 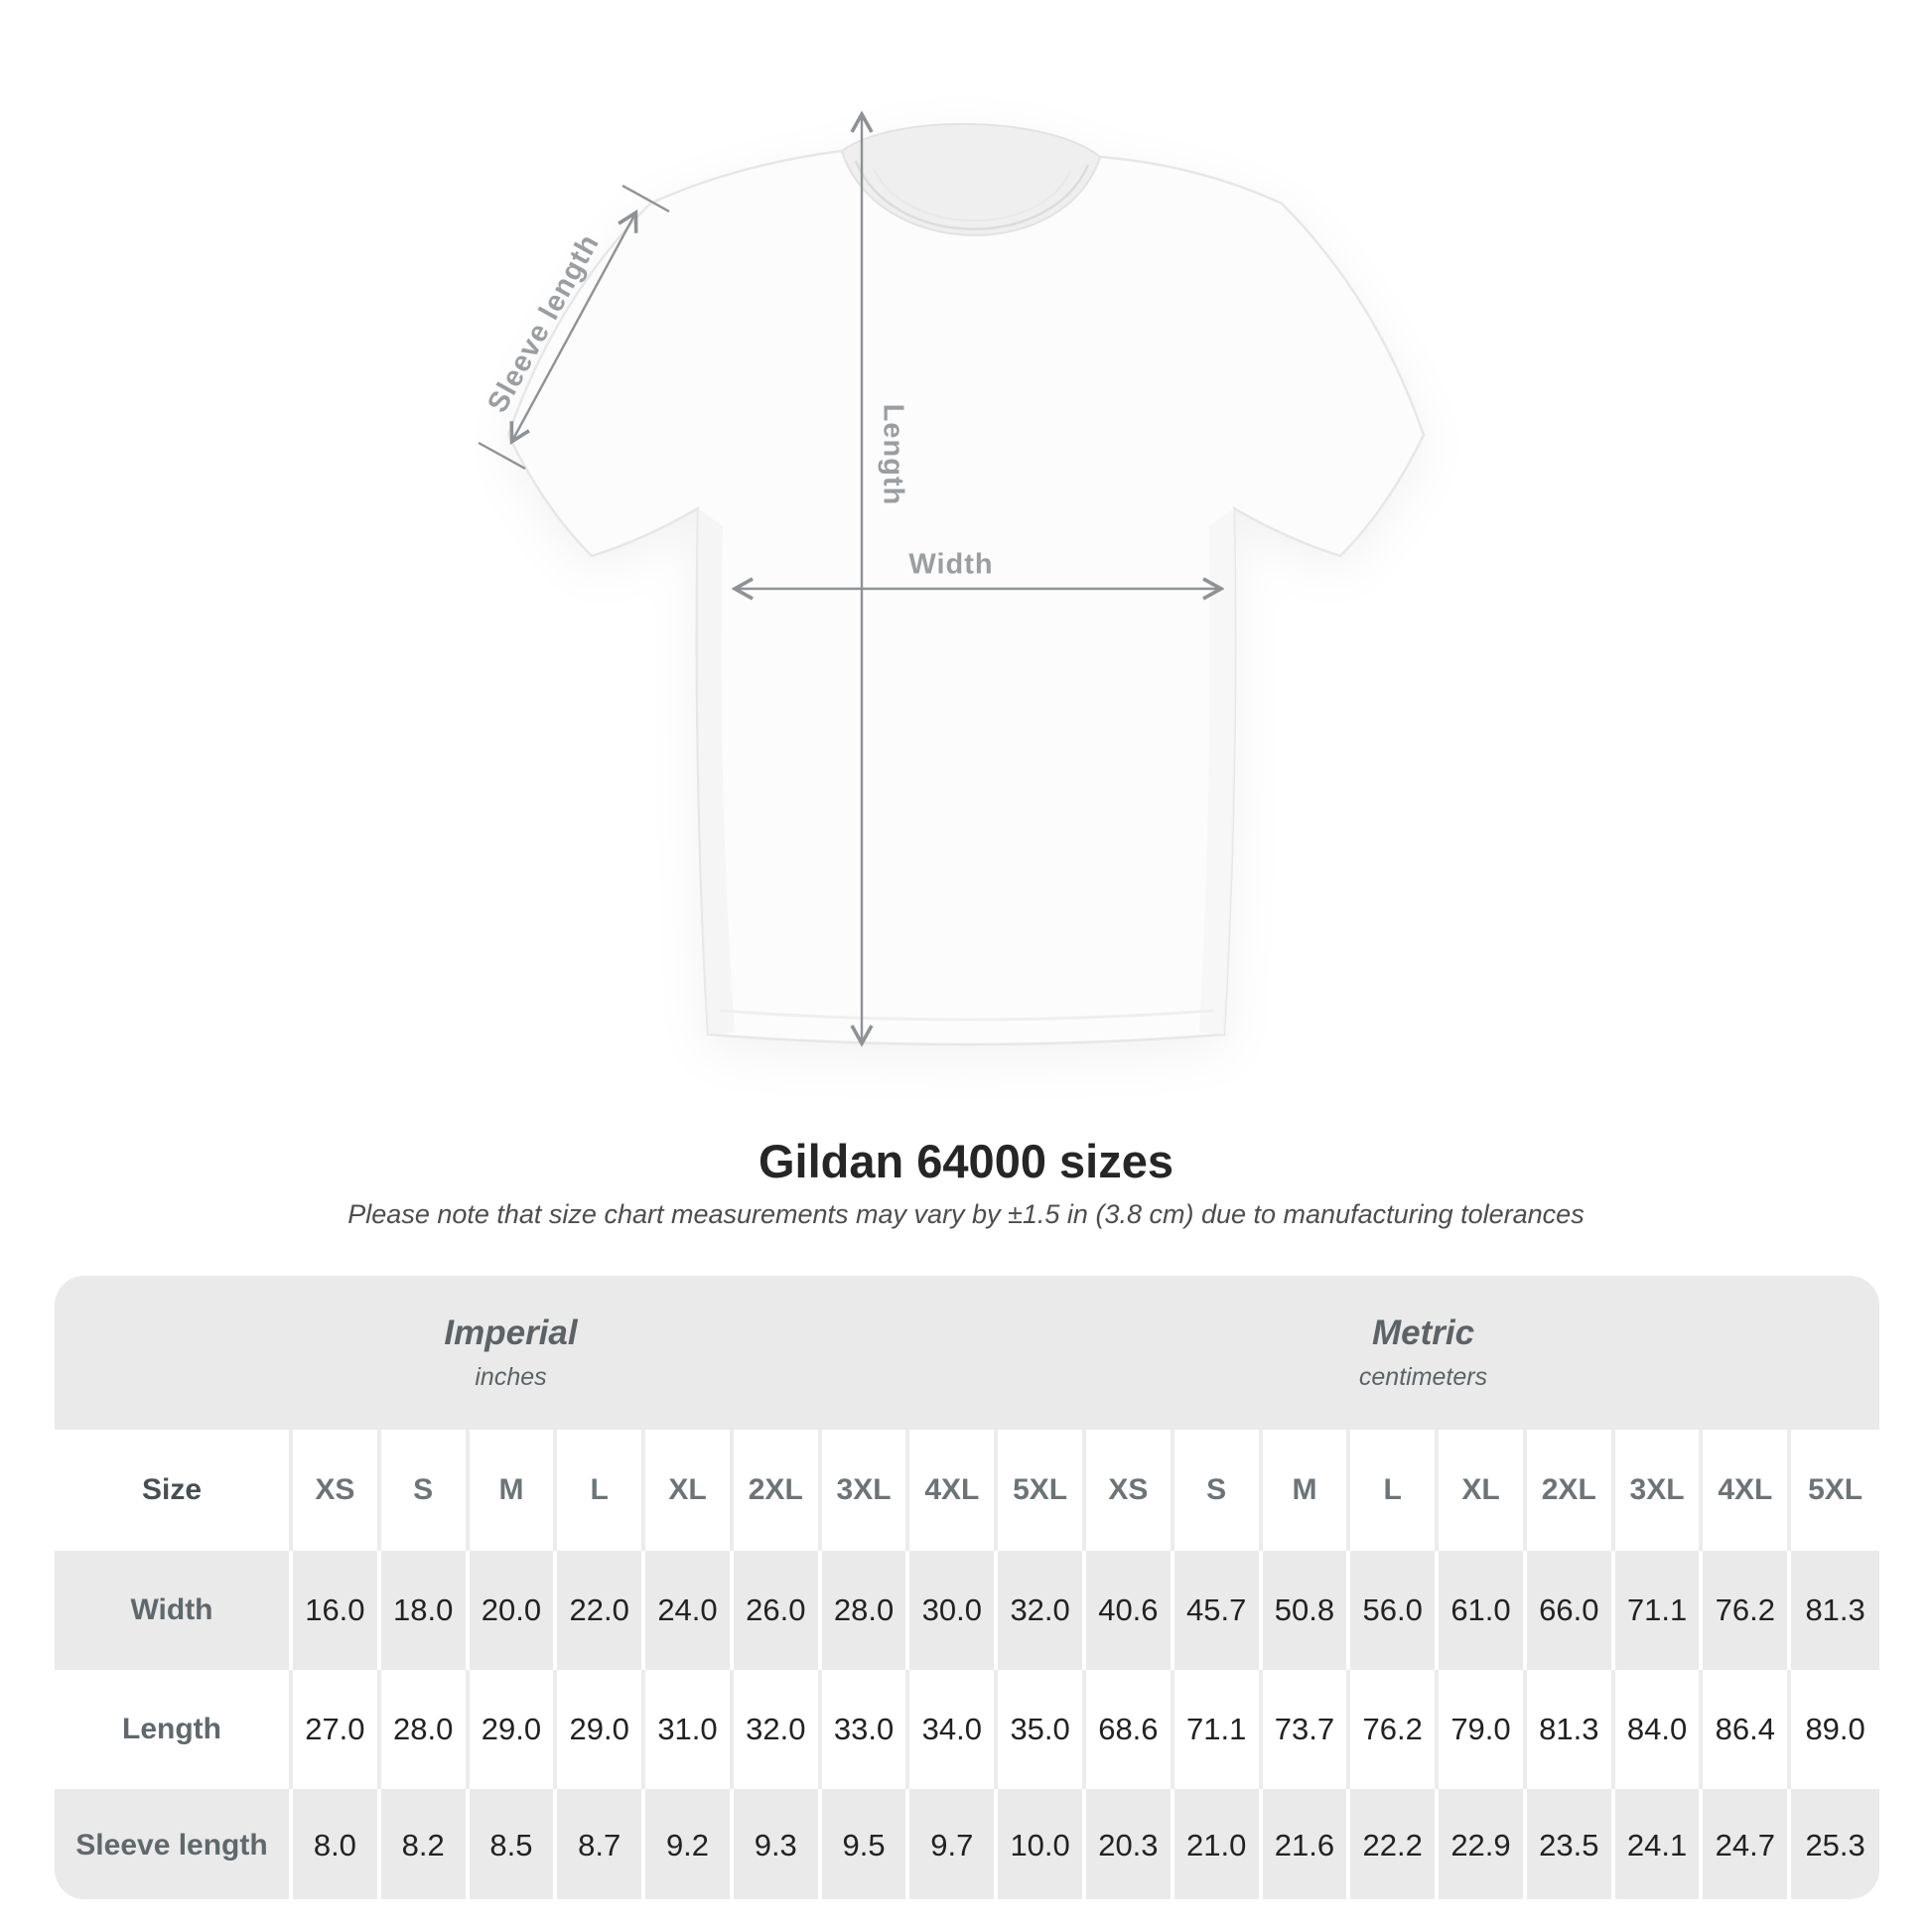 I want to click on value-cell: 10.0, so click(x=1042, y=1844).